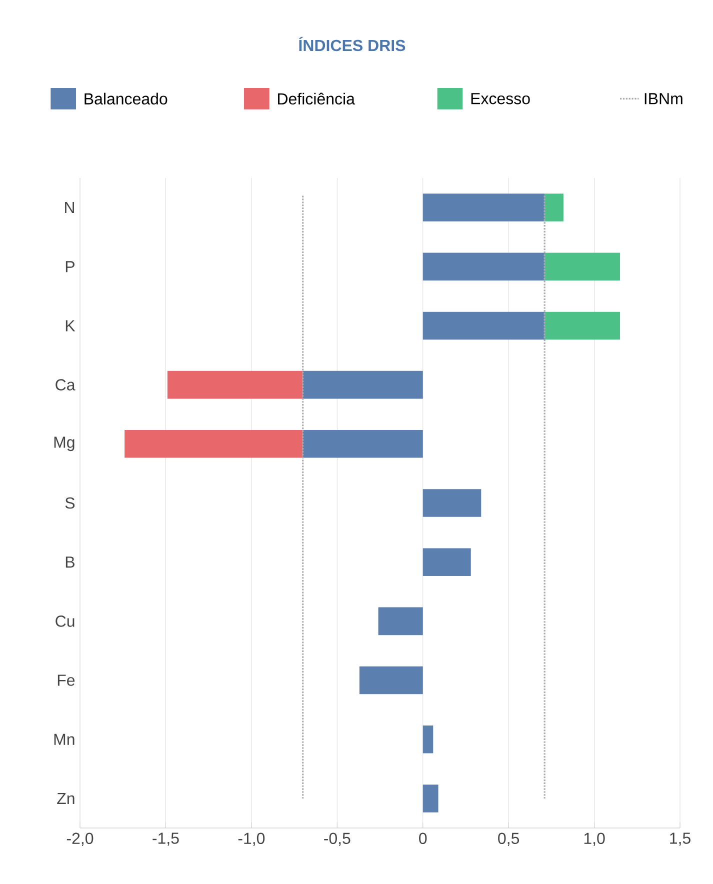 This screenshot has height=884, width=713. I want to click on y-tick-label: K, so click(71, 326).